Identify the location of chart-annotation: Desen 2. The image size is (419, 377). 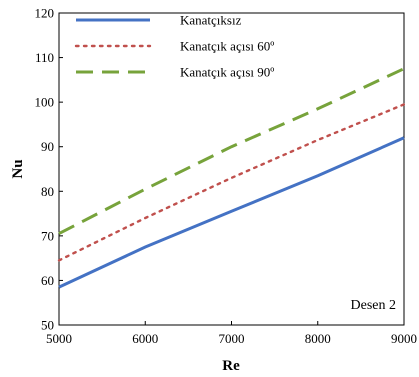
(374, 305).